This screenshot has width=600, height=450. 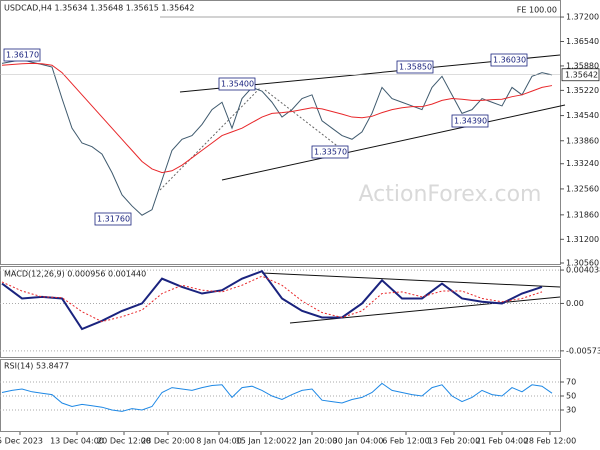 What do you see at coordinates (36, 366) in the screenshot?
I see `rsi-title: RSI(14) 53.8477` at bounding box center [36, 366].